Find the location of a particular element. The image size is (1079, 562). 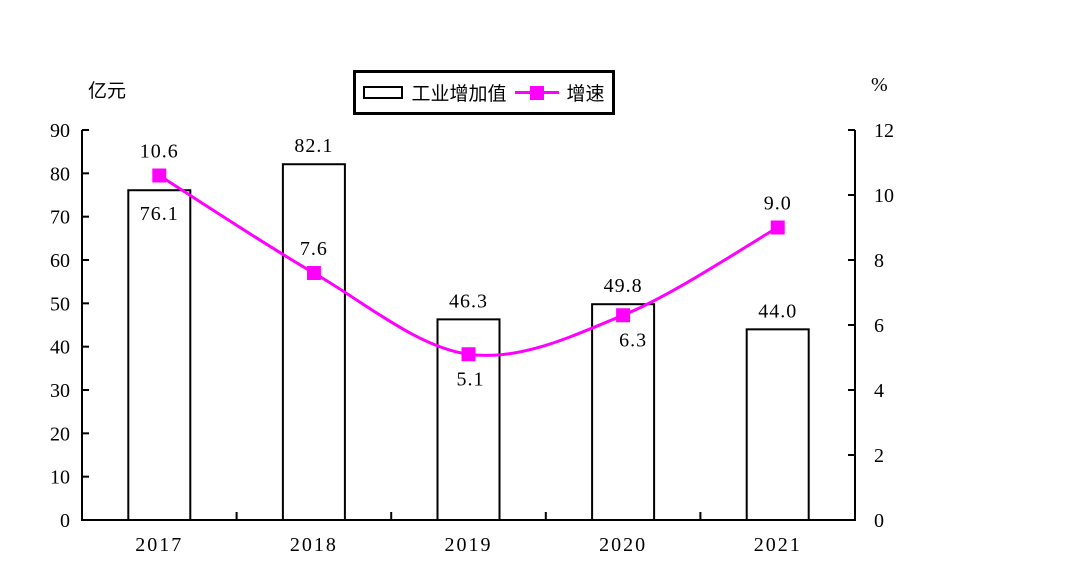

right-axis-tick-label: 4 is located at coordinates (879, 391).